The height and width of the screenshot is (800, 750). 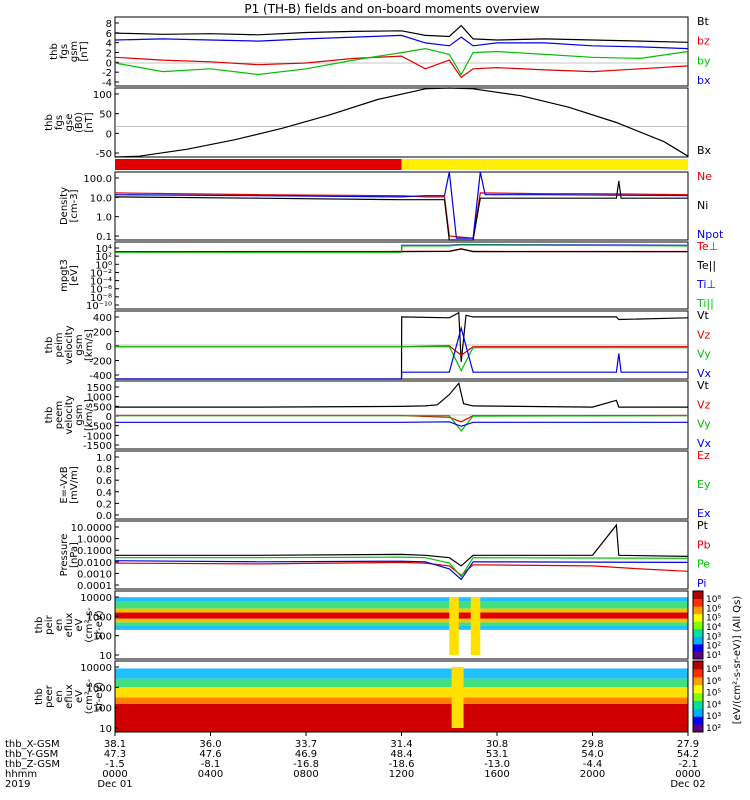 I want to click on ephemeris-value: 36.0, so click(x=210, y=744).